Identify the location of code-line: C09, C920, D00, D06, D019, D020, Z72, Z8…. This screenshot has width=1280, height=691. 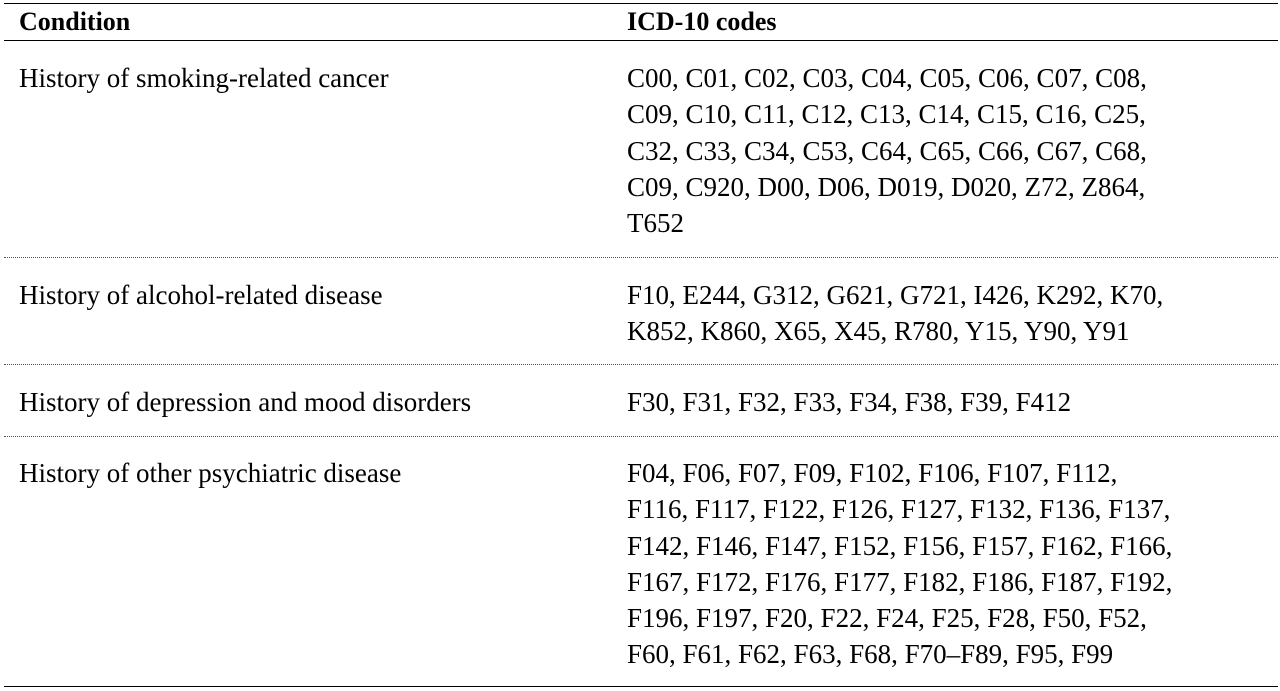
(886, 186).